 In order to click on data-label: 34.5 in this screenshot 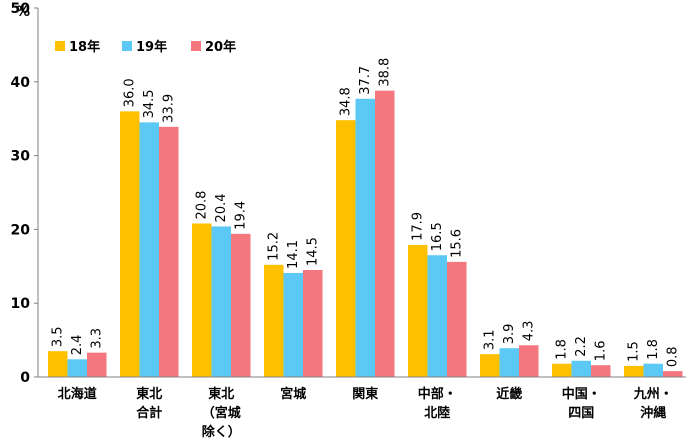, I will do `click(149, 103)`.